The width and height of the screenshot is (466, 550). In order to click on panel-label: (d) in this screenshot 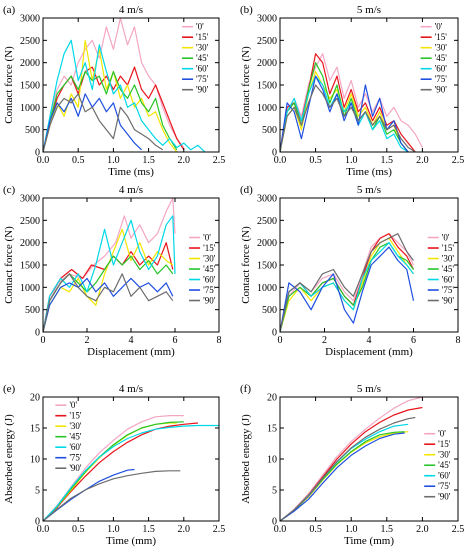, I will do `click(246, 190)`.